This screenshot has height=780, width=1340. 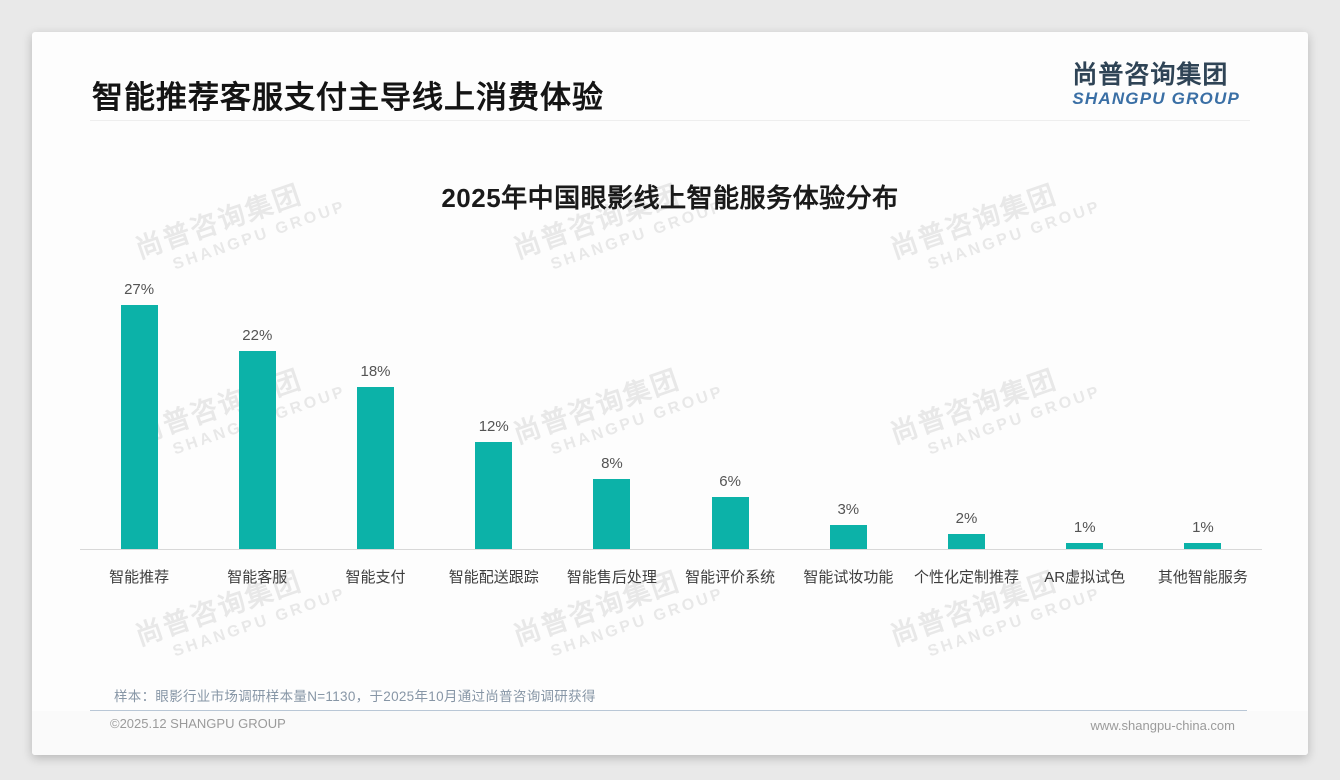 What do you see at coordinates (967, 577) in the screenshot?
I see `category-label: 个性化定制推荐` at bounding box center [967, 577].